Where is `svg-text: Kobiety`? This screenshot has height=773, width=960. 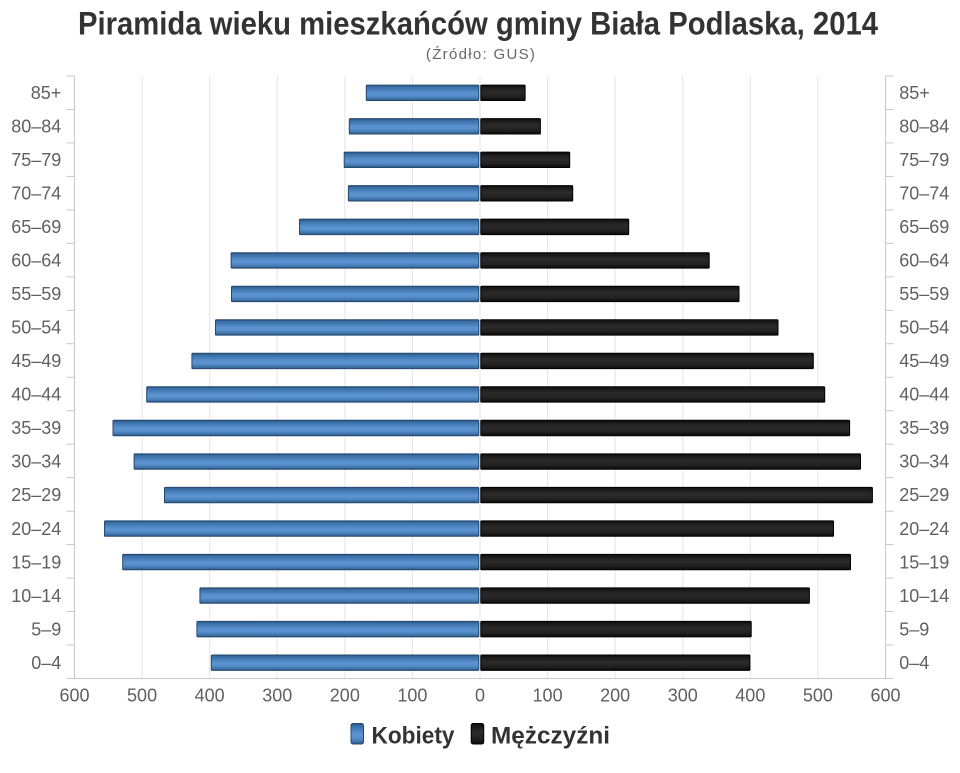 svg-text: Kobiety is located at coordinates (414, 736).